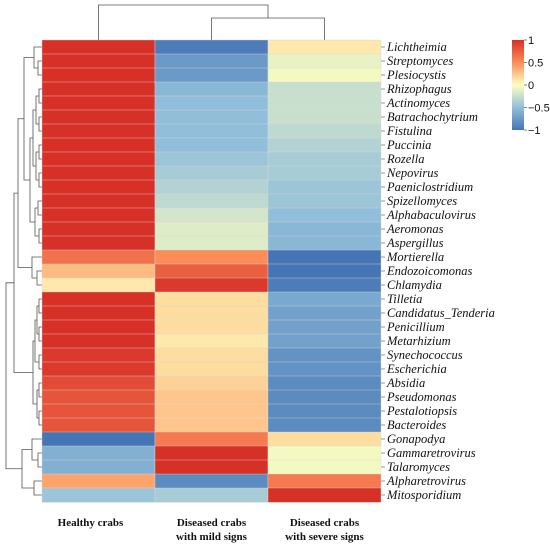 Image resolution: width=550 pixels, height=555 pixels. I want to click on row-label: Gonapodya, so click(416, 439).